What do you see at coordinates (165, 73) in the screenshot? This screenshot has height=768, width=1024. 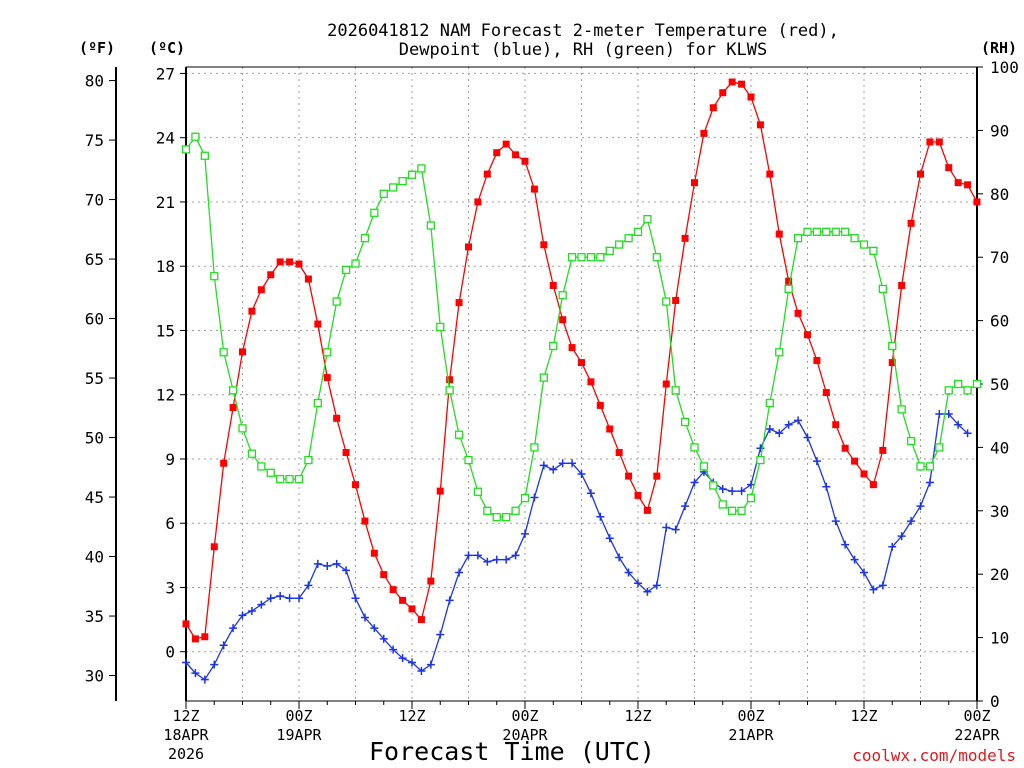 I see `celsius-tick-label: 27` at bounding box center [165, 73].